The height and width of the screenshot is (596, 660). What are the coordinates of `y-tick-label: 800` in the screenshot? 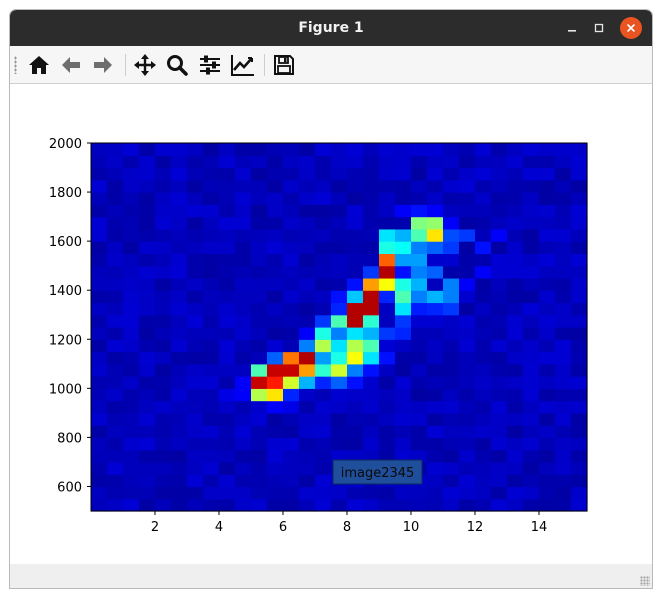 It's located at (69, 438).